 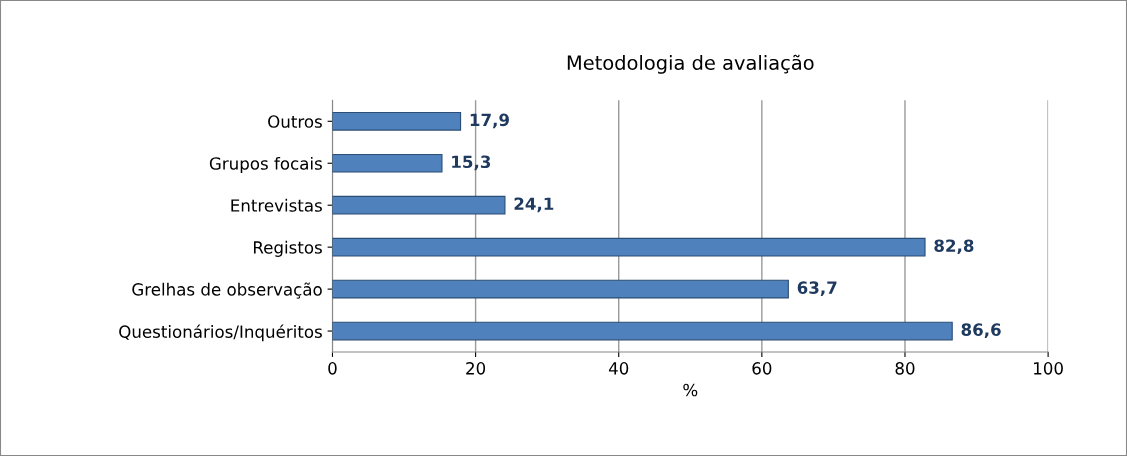 What do you see at coordinates (476, 368) in the screenshot?
I see `x-tick-label: 20` at bounding box center [476, 368].